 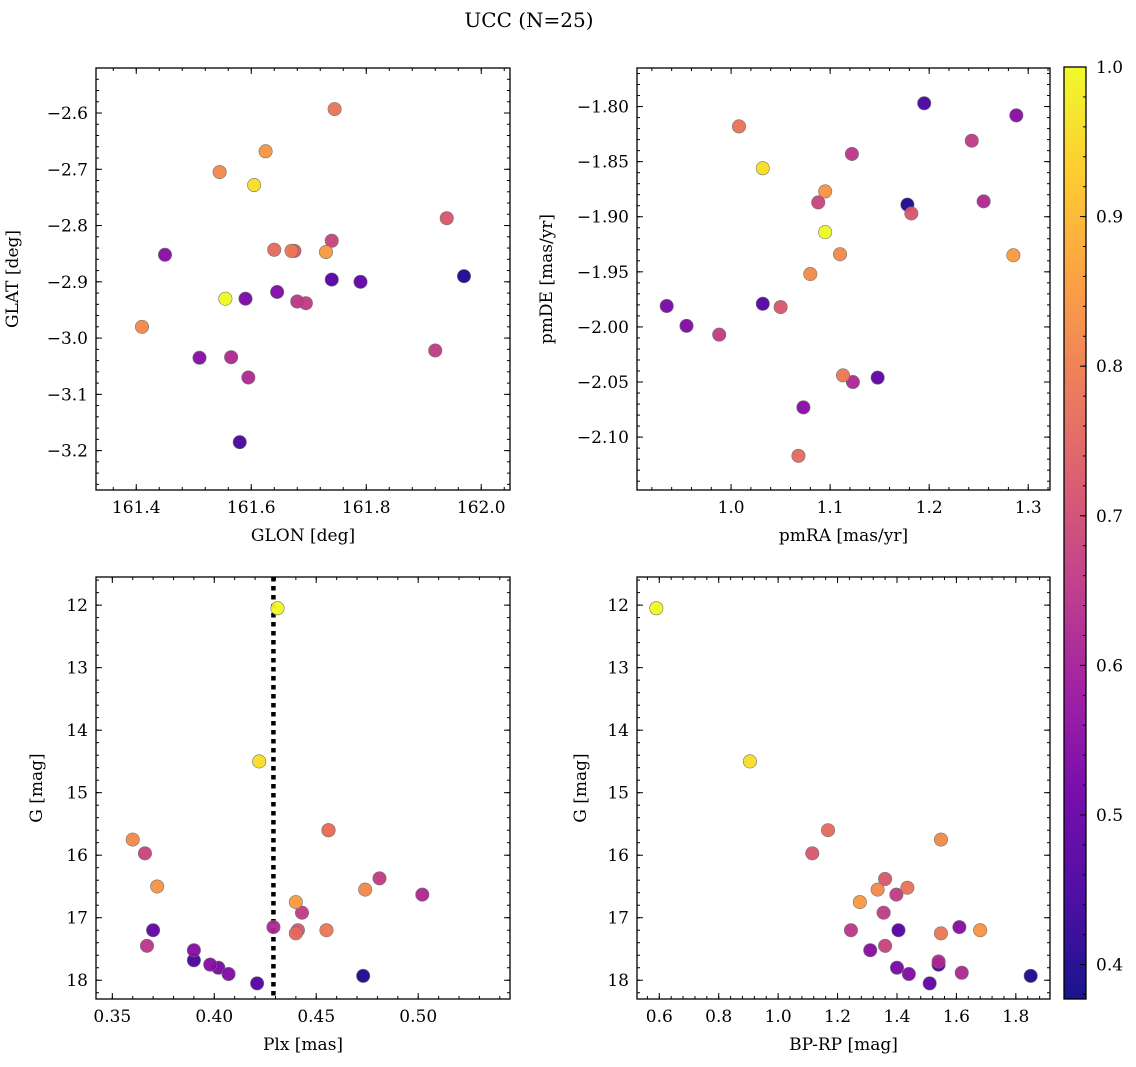 What do you see at coordinates (603, 273) in the screenshot?
I see `y-tick-label: −1.95` at bounding box center [603, 273].